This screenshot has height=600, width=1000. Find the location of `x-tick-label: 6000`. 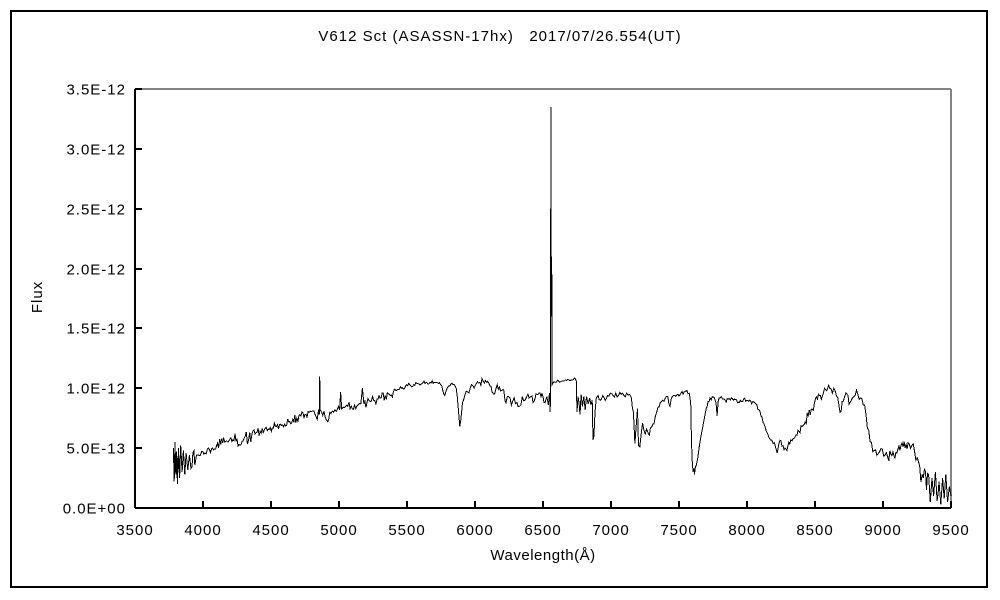

x-tick-label: 6000 is located at coordinates (474, 530).